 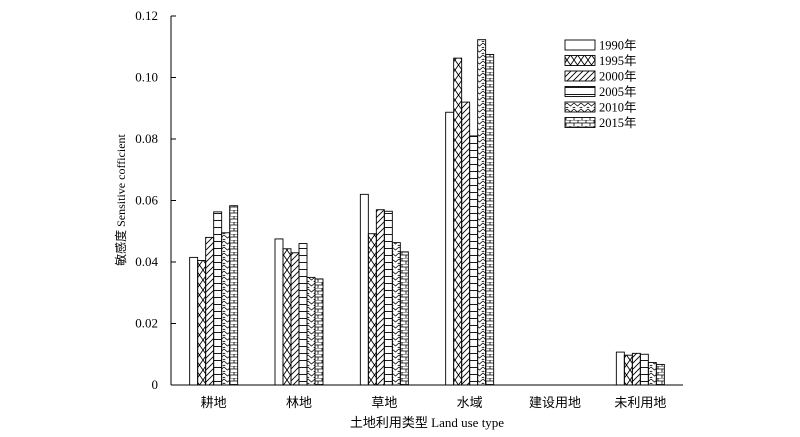 What do you see at coordinates (618, 46) in the screenshot?
I see `legend-label: 1990年` at bounding box center [618, 46].